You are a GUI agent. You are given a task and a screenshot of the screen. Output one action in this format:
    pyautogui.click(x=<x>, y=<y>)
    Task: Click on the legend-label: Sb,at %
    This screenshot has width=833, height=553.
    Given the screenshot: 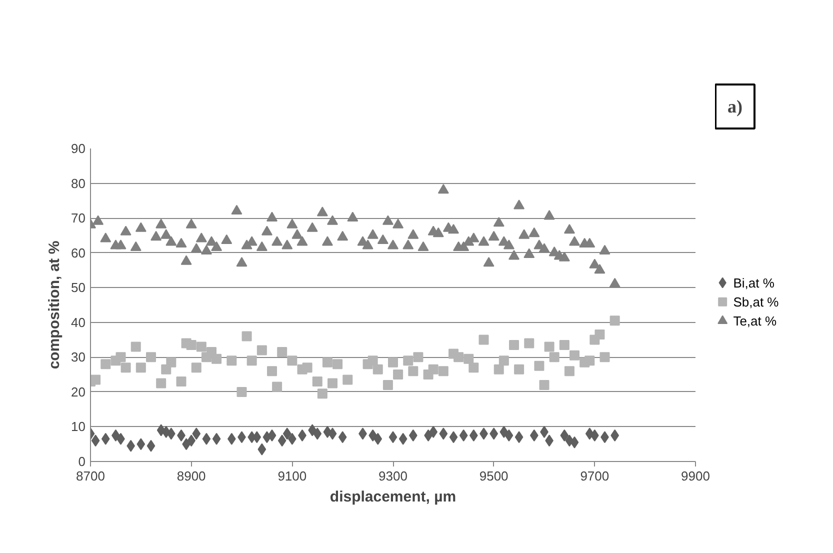 What is the action you would take?
    pyautogui.click(x=756, y=302)
    